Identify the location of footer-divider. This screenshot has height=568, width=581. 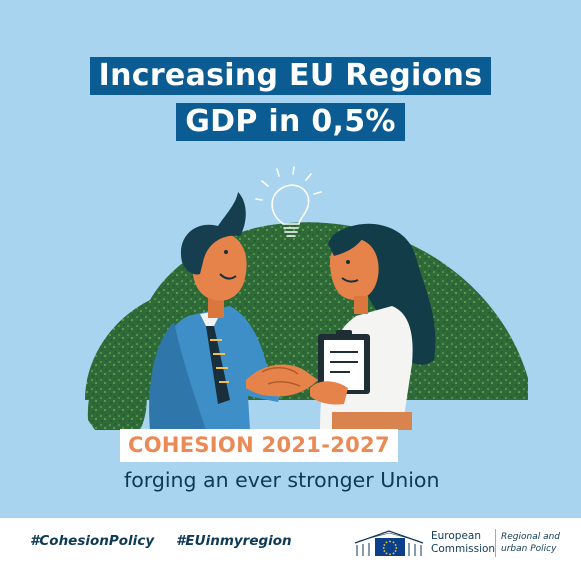
(495, 543).